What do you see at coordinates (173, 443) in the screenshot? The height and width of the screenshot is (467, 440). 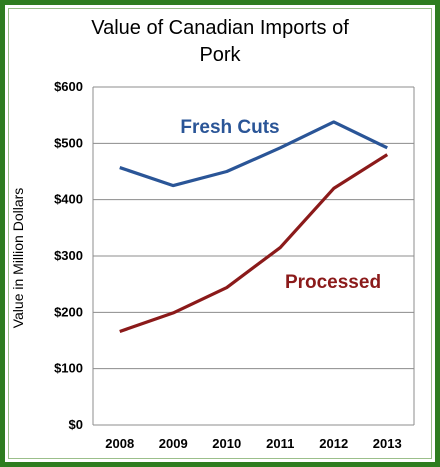 I see `x-tick-label: 2009` at bounding box center [173, 443].